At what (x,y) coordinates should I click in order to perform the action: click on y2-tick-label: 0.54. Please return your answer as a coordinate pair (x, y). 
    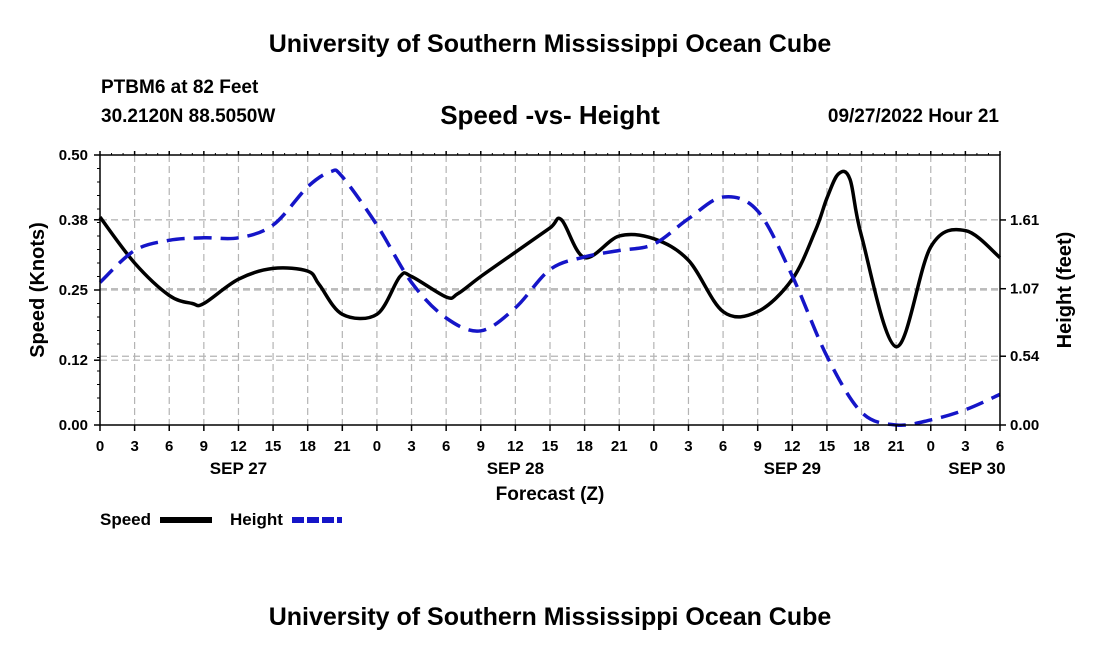
    Looking at the image, I should click on (1025, 356).